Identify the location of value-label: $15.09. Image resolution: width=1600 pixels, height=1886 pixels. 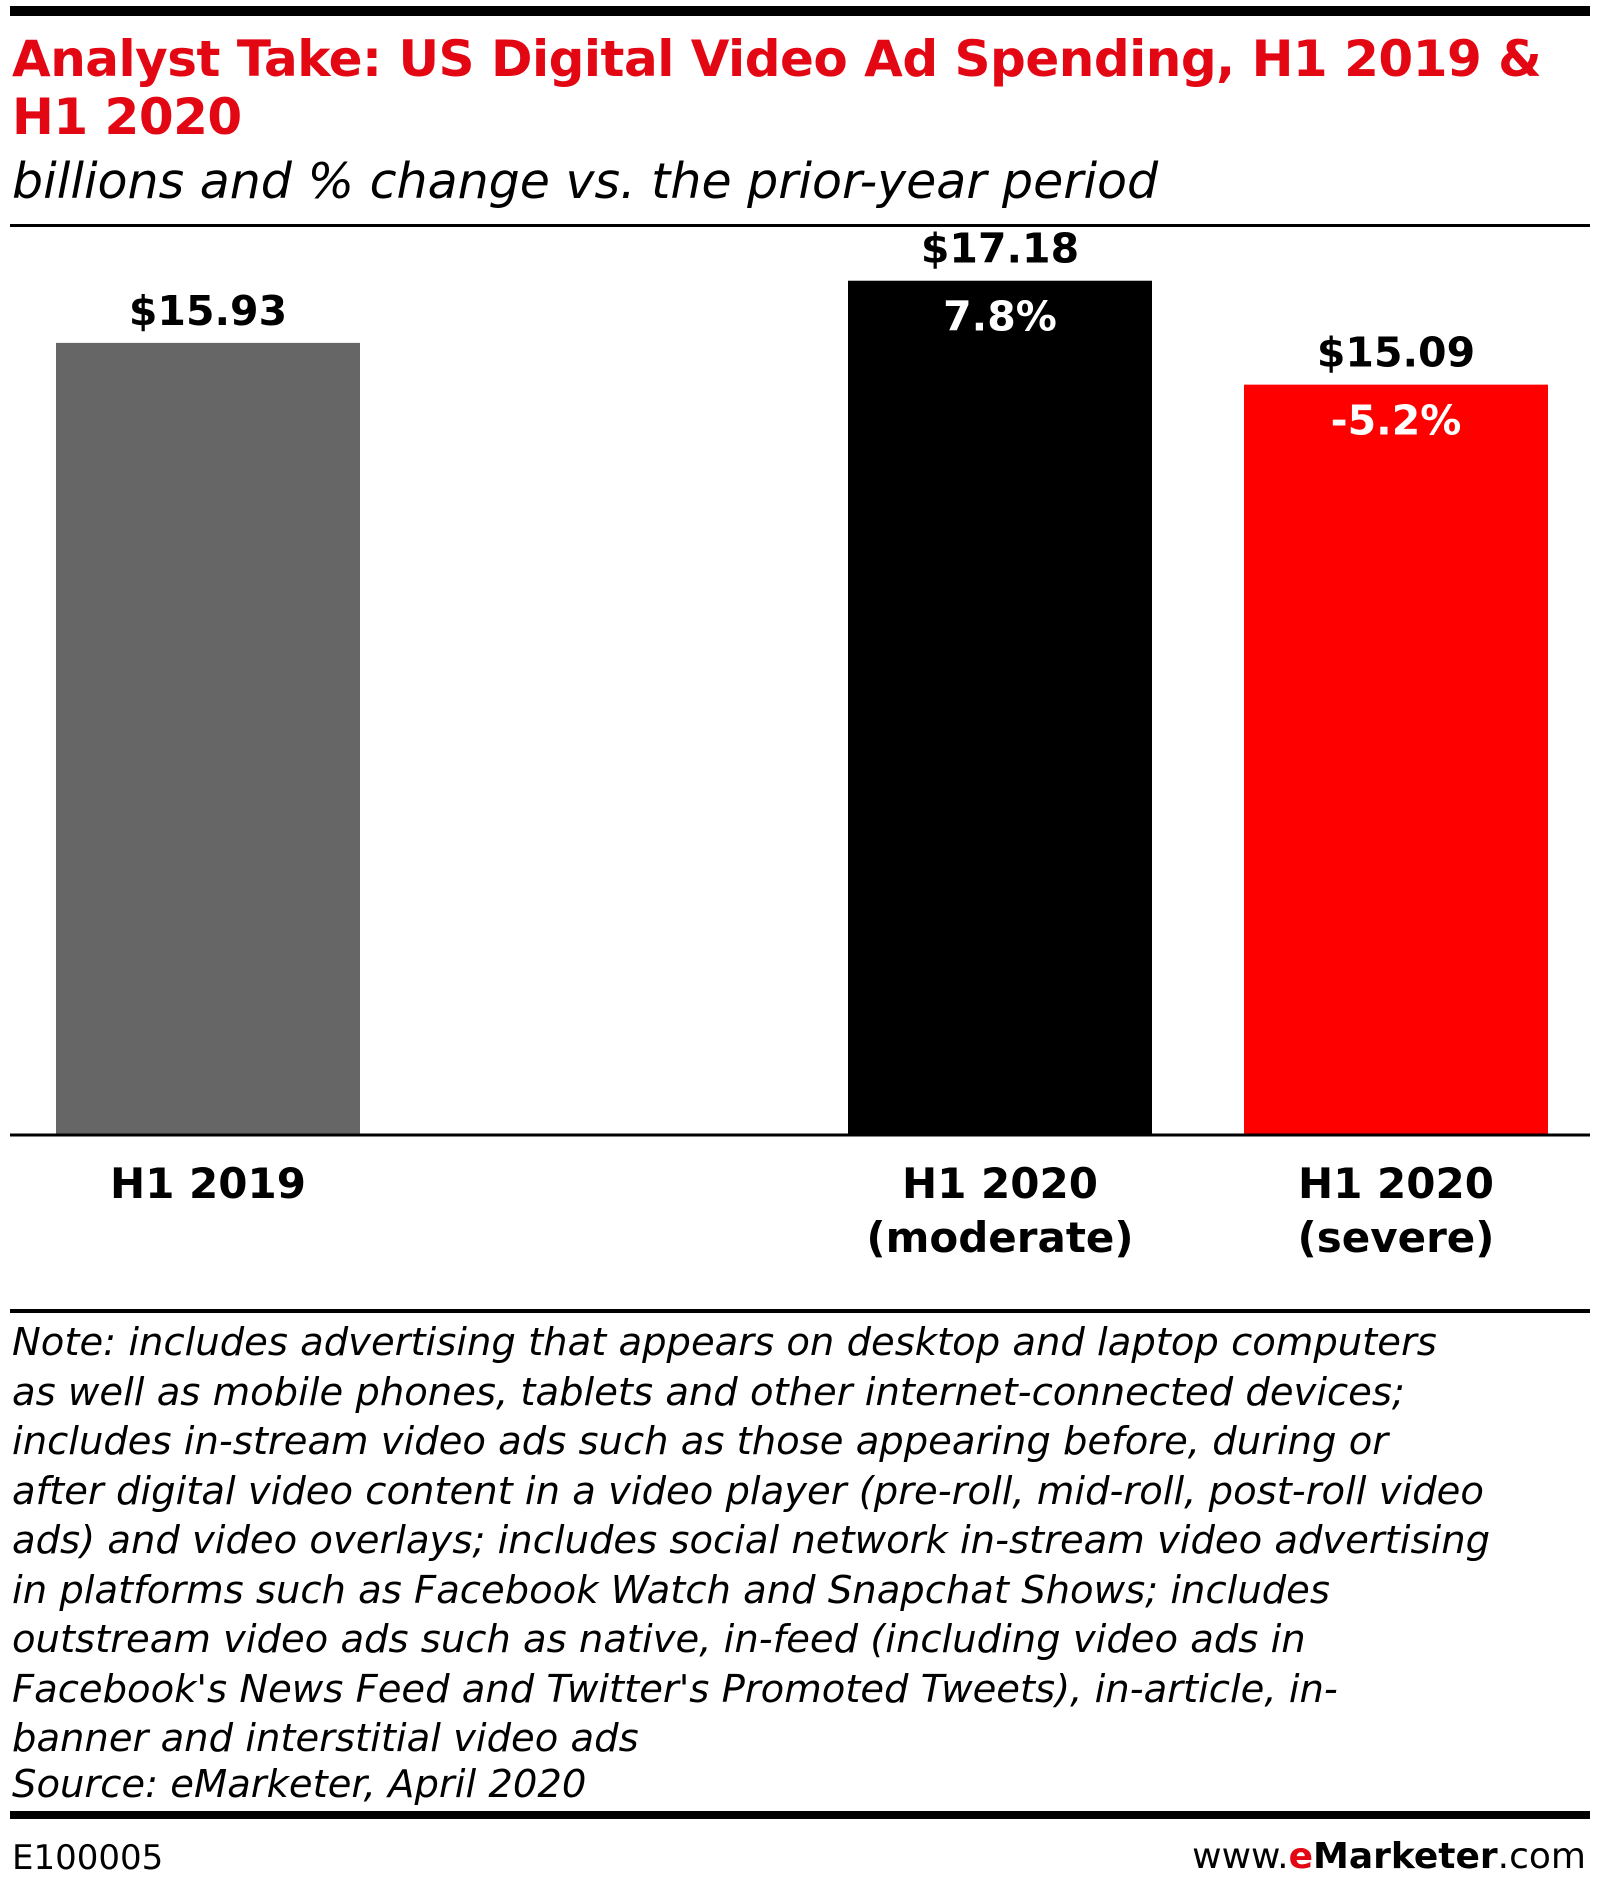
(1396, 353).